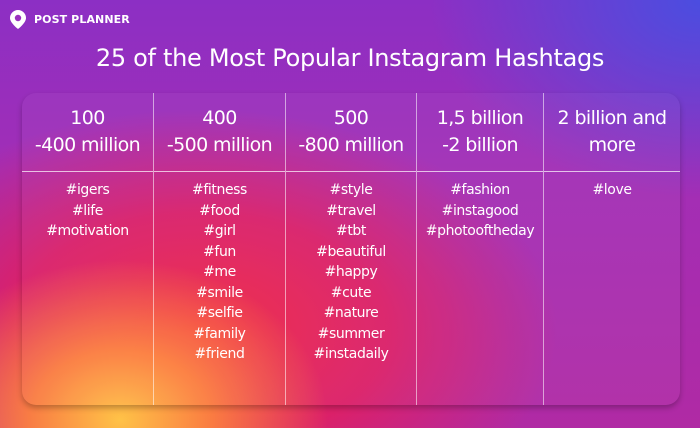 The width and height of the screenshot is (700, 428). What do you see at coordinates (351, 251) in the screenshot?
I see `hashtag: #beautiful` at bounding box center [351, 251].